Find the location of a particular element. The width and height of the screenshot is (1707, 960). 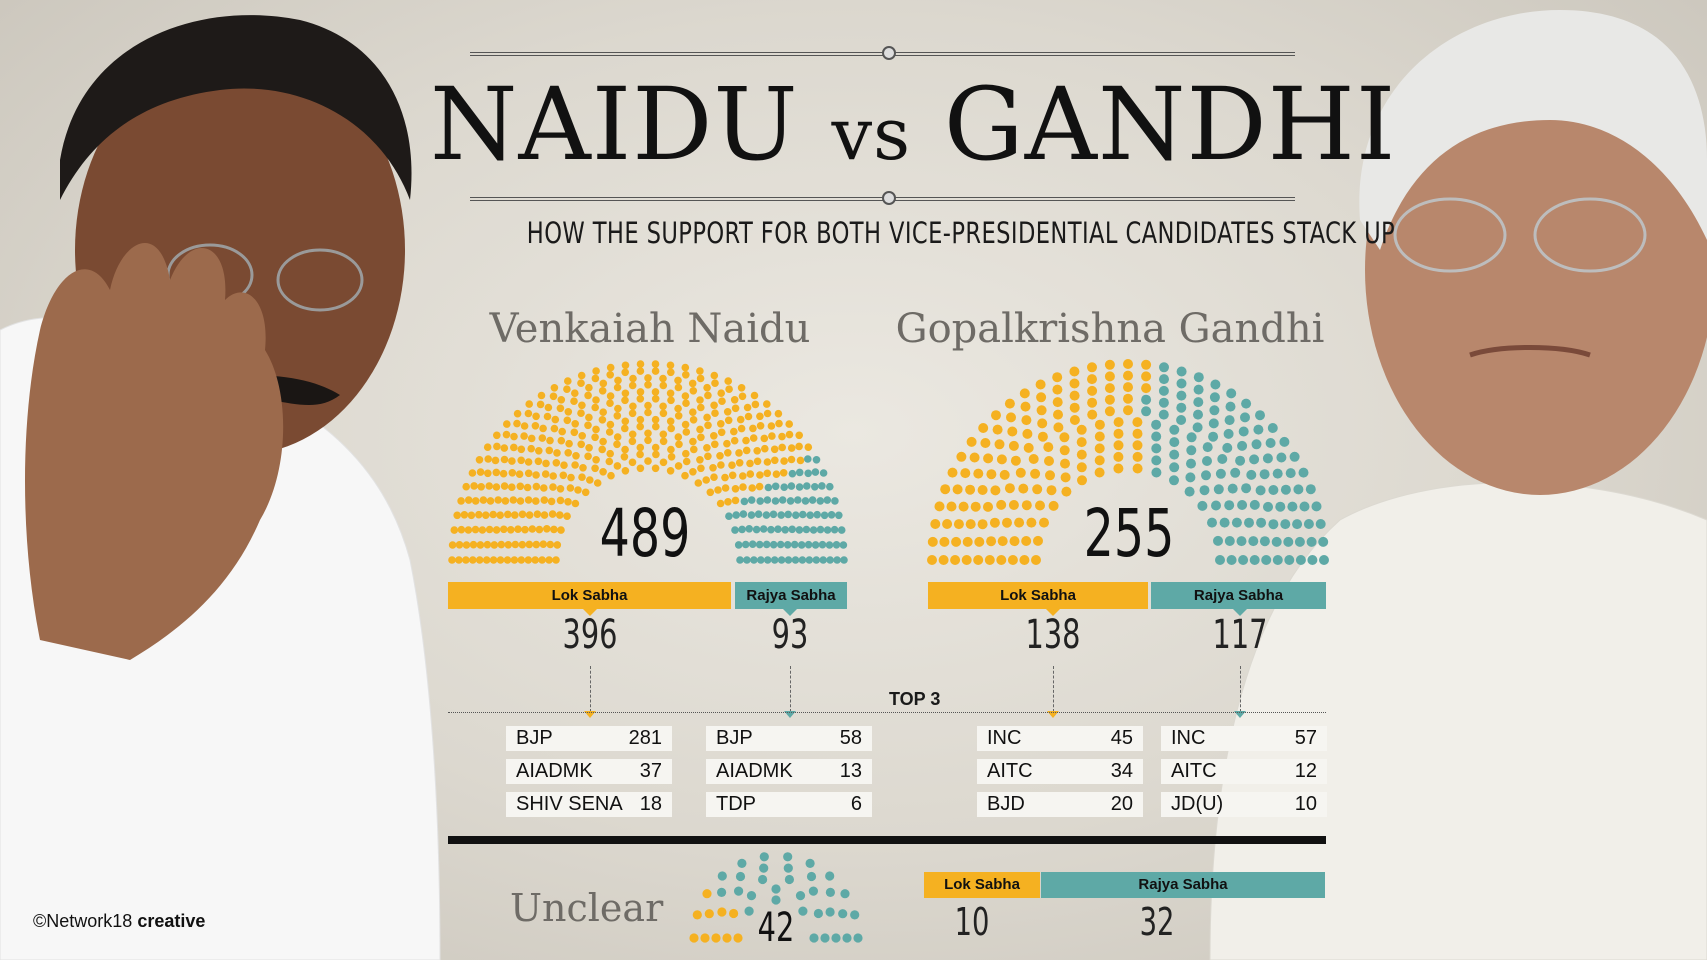

naidu-rajya-sabha-count: 93 is located at coordinates (790, 635).